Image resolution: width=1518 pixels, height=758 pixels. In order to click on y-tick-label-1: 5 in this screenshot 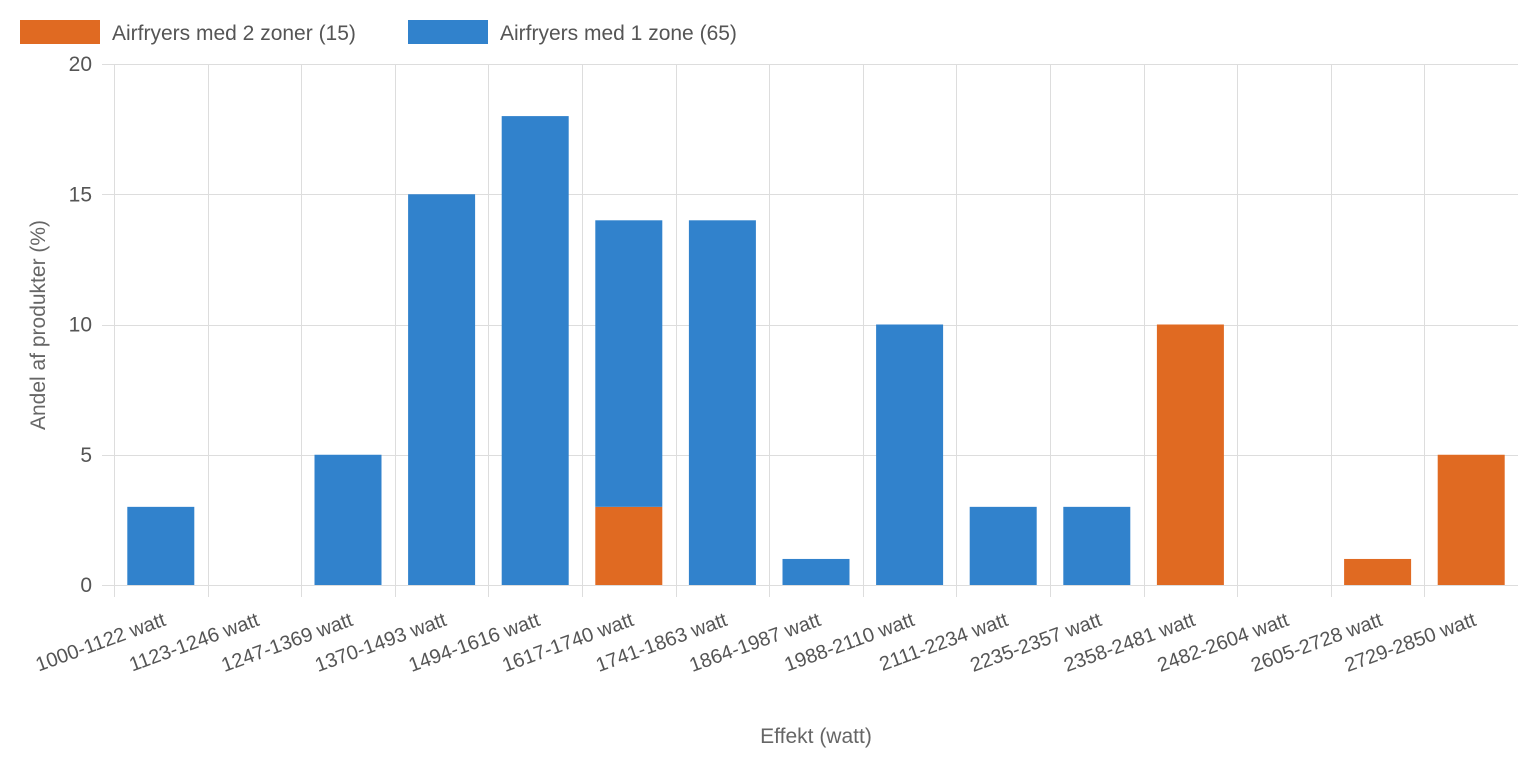, I will do `click(86, 455)`.